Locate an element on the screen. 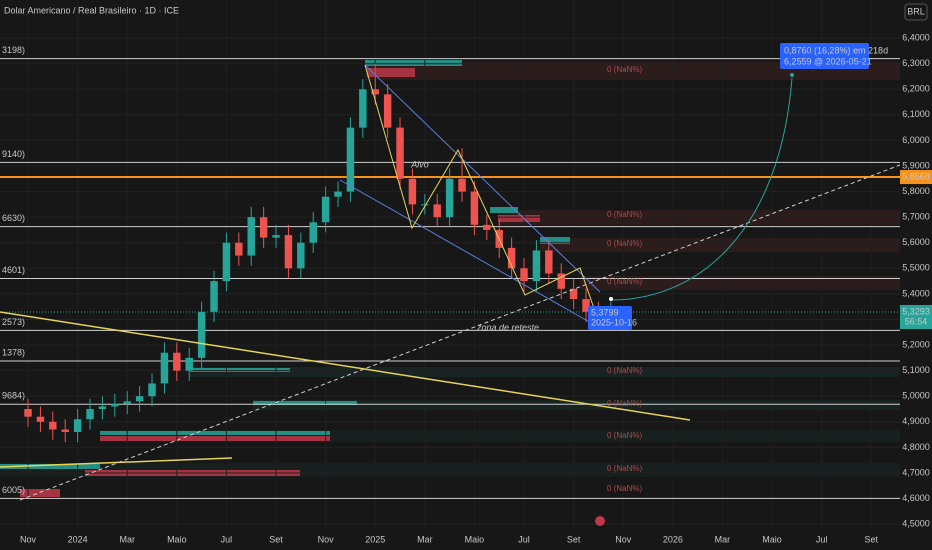 This screenshot has width=932, height=550. projection-target is located at coordinates (792, 74).